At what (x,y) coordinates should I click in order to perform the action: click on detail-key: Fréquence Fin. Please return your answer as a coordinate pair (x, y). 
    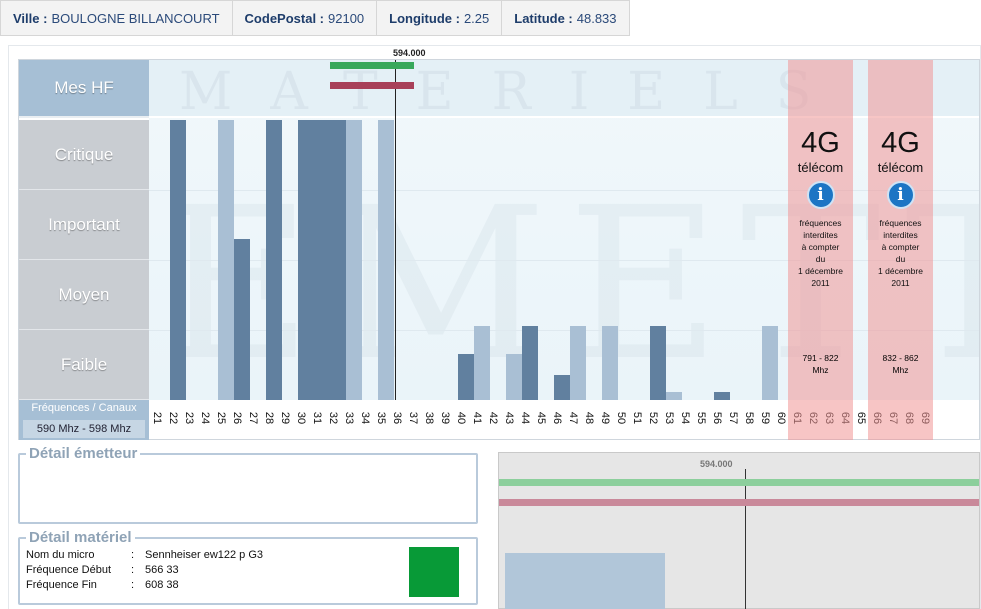
    Looking at the image, I should click on (61, 585).